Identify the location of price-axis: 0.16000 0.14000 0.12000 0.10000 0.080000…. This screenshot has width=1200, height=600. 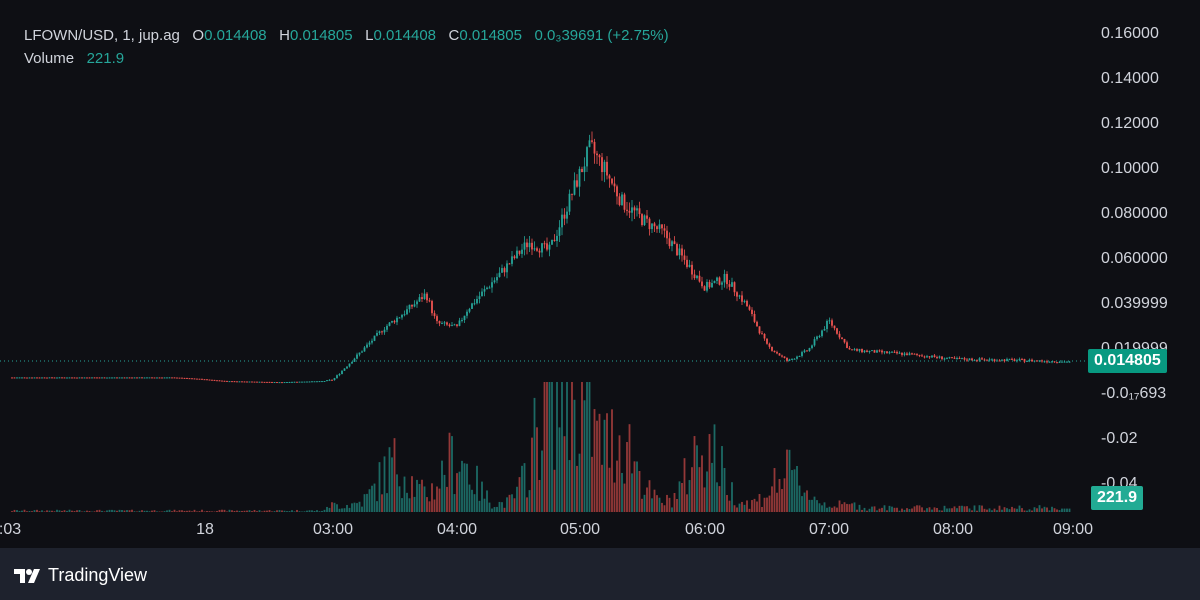
(1144, 256).